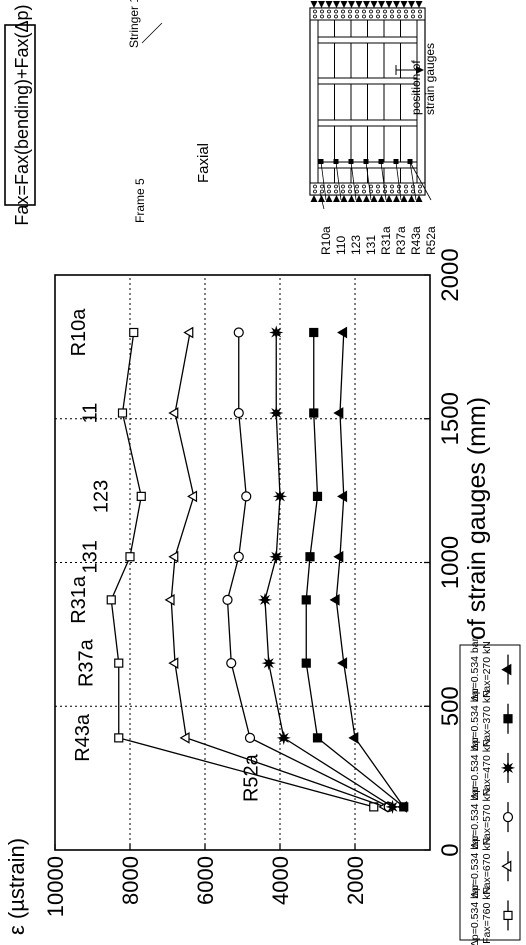 The image size is (526, 945). I want to click on legend-line-2: Fax=760 kN, so click(487, 915).